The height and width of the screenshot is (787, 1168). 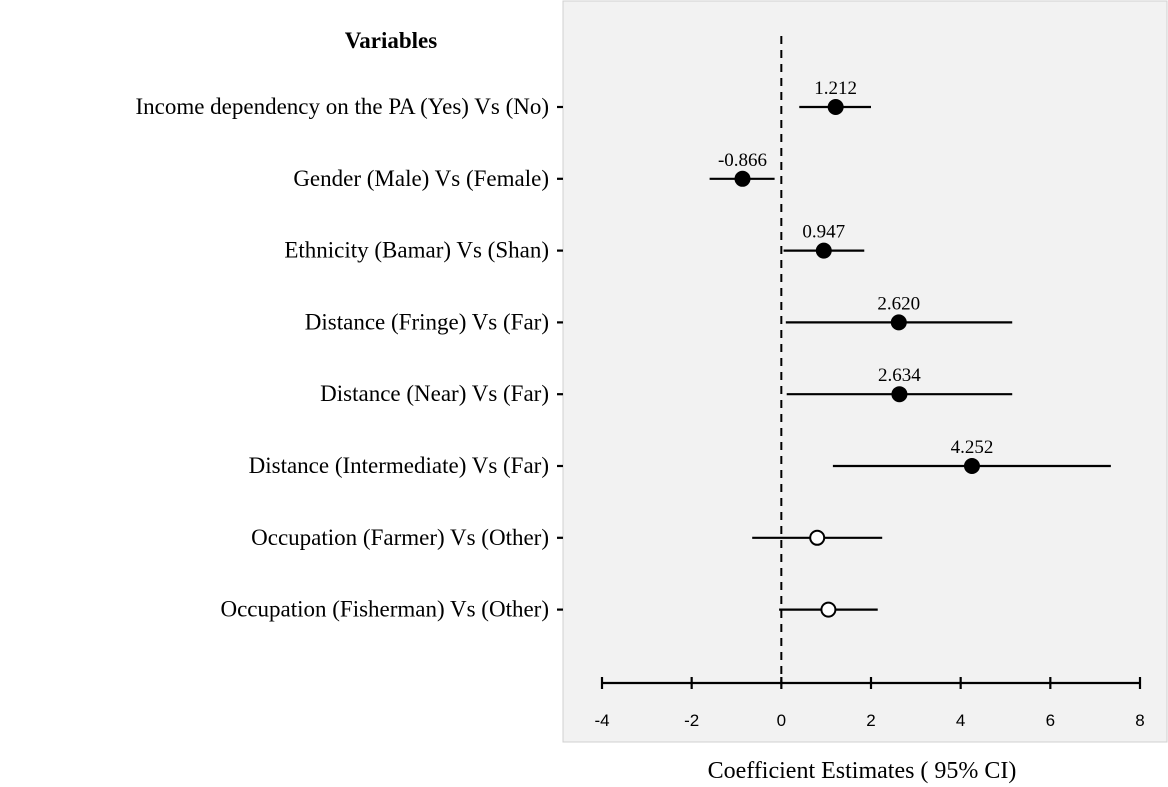 What do you see at coordinates (960, 720) in the screenshot?
I see `x-tick-label: 4` at bounding box center [960, 720].